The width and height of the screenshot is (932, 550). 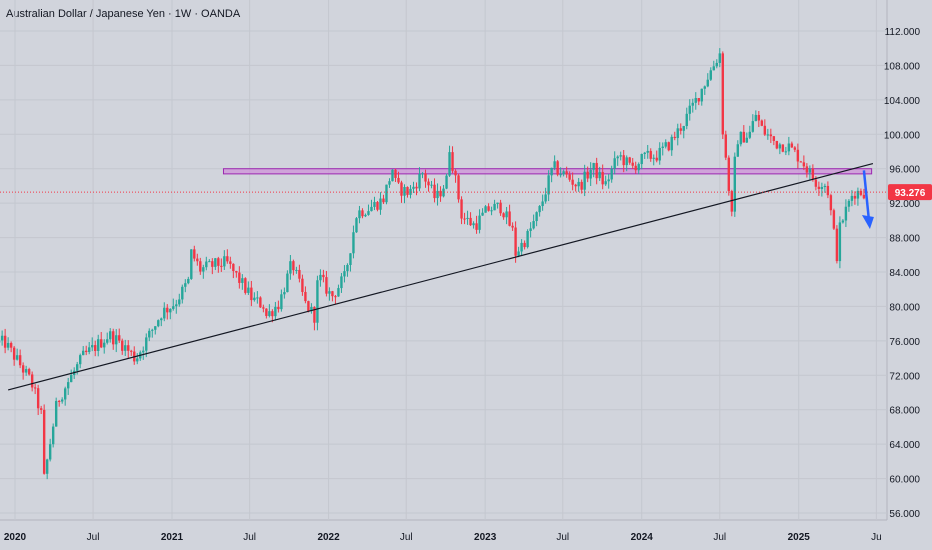 I want to click on x-tick-label: Ju, so click(x=876, y=537).